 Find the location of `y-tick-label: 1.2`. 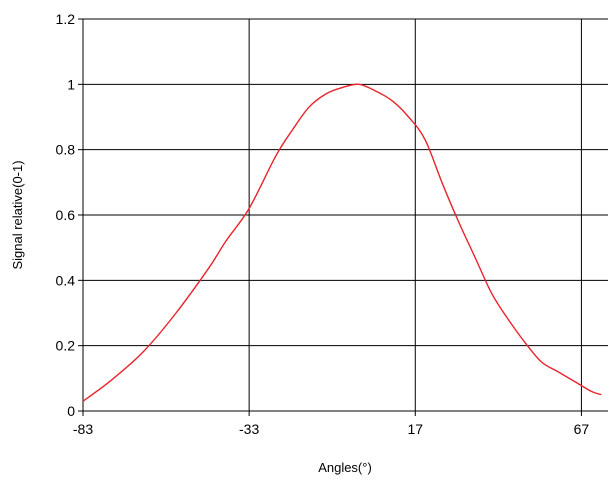

y-tick-label: 1.2 is located at coordinates (66, 19).